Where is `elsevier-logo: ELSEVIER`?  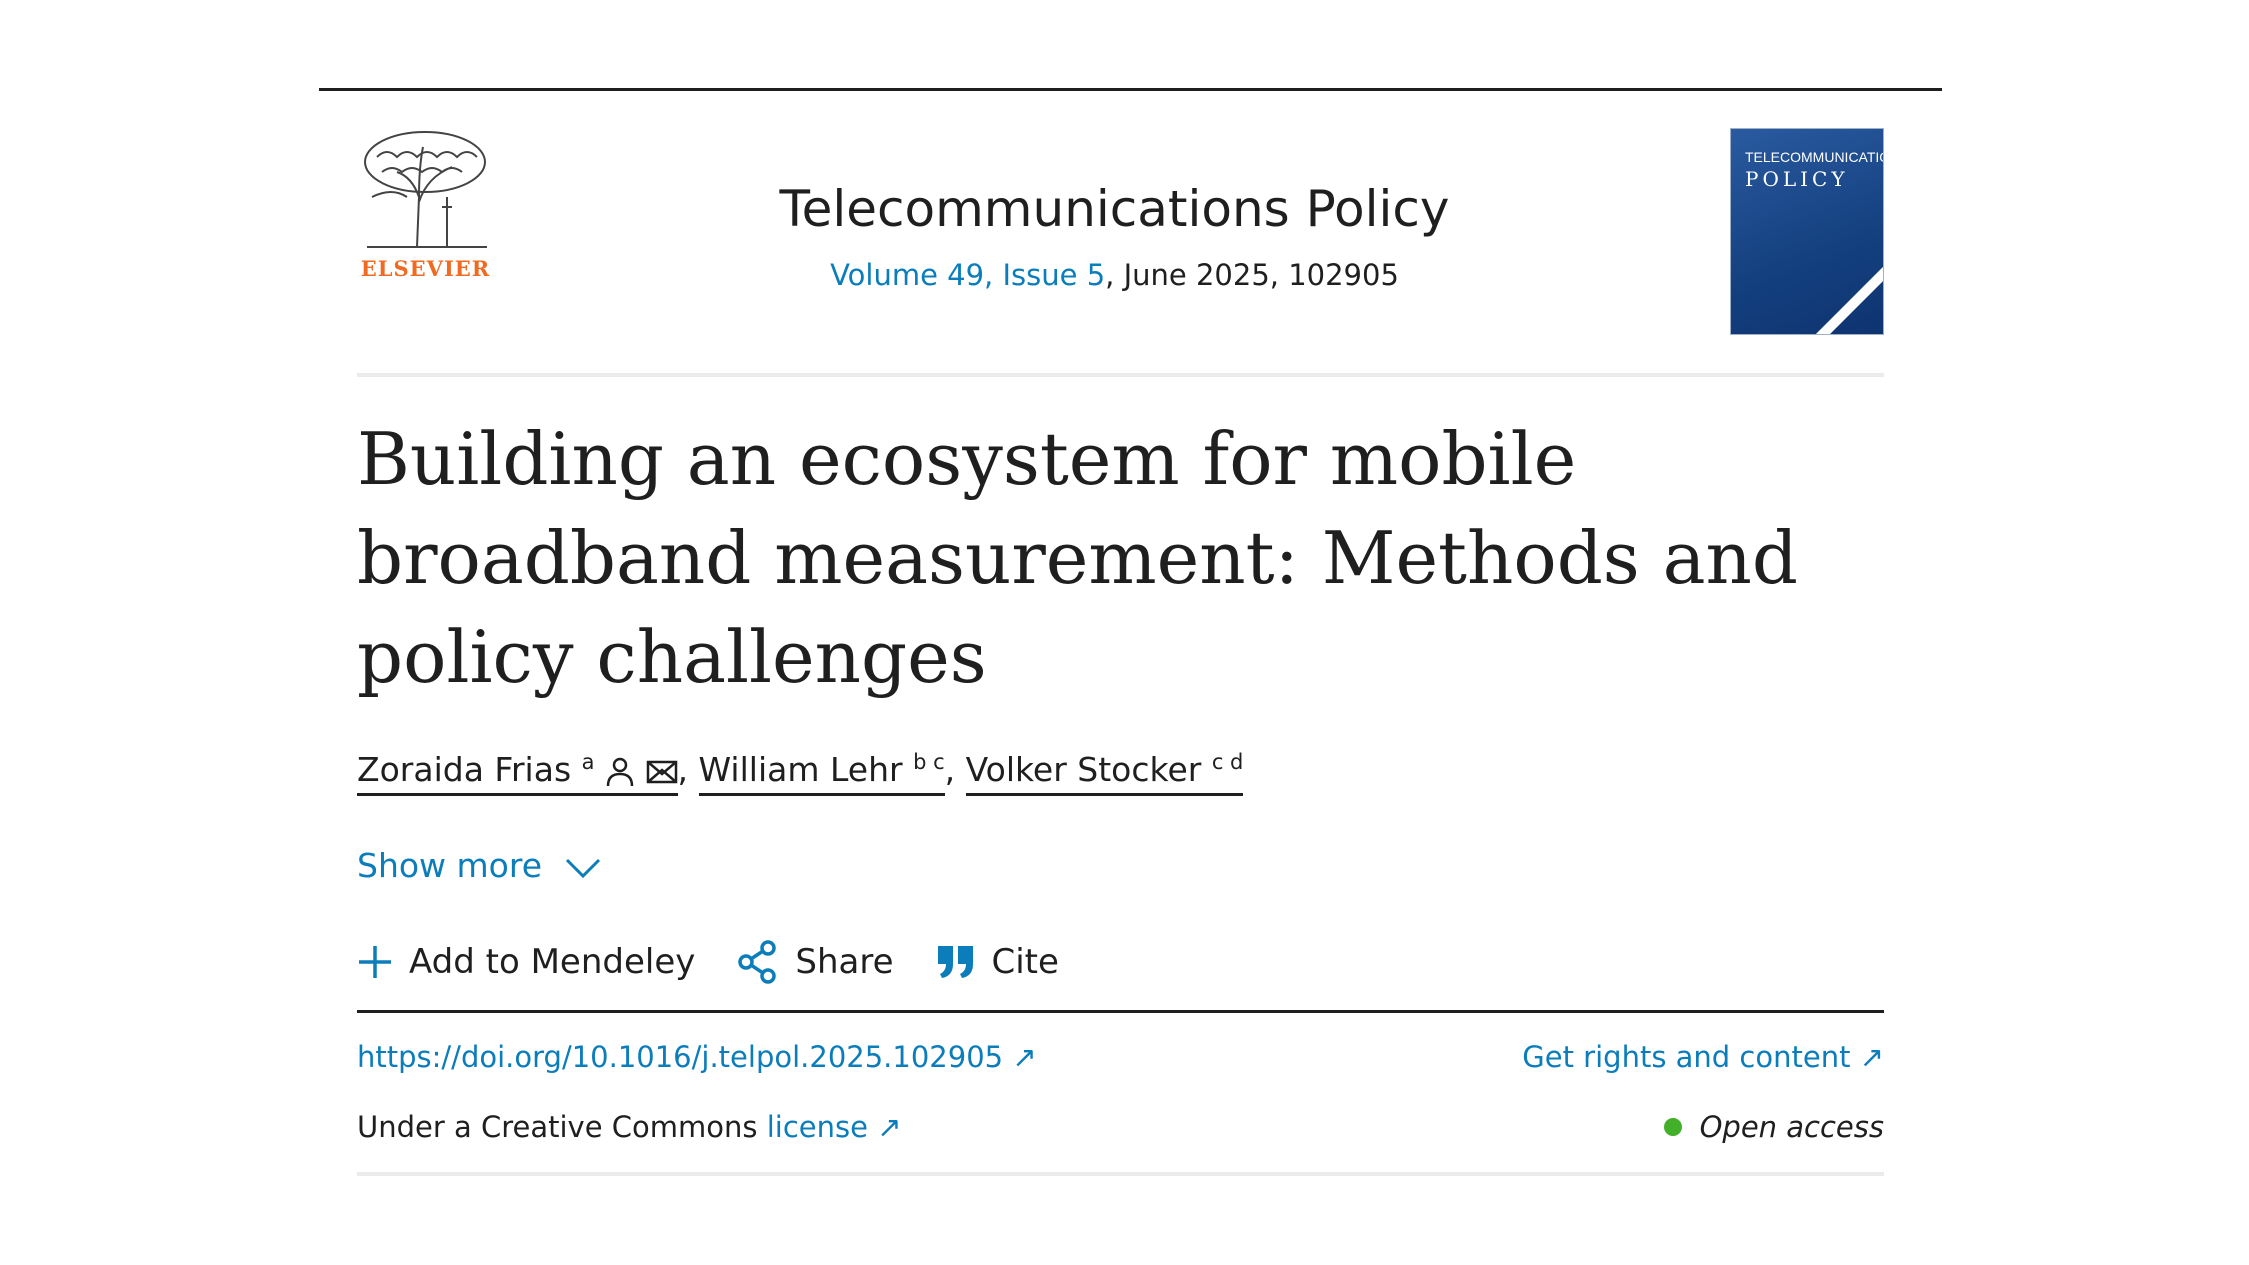
elsevier-logo: ELSEVIER is located at coordinates (425, 204).